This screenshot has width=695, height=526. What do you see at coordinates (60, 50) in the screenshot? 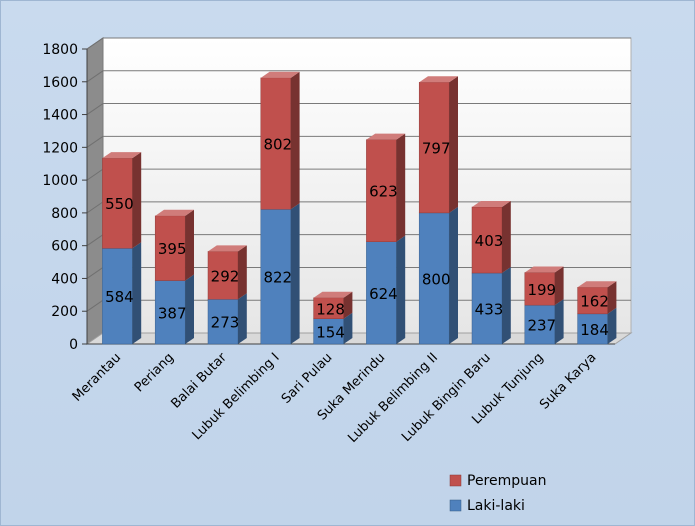
I see `y-tick-label: 1800` at bounding box center [60, 50].